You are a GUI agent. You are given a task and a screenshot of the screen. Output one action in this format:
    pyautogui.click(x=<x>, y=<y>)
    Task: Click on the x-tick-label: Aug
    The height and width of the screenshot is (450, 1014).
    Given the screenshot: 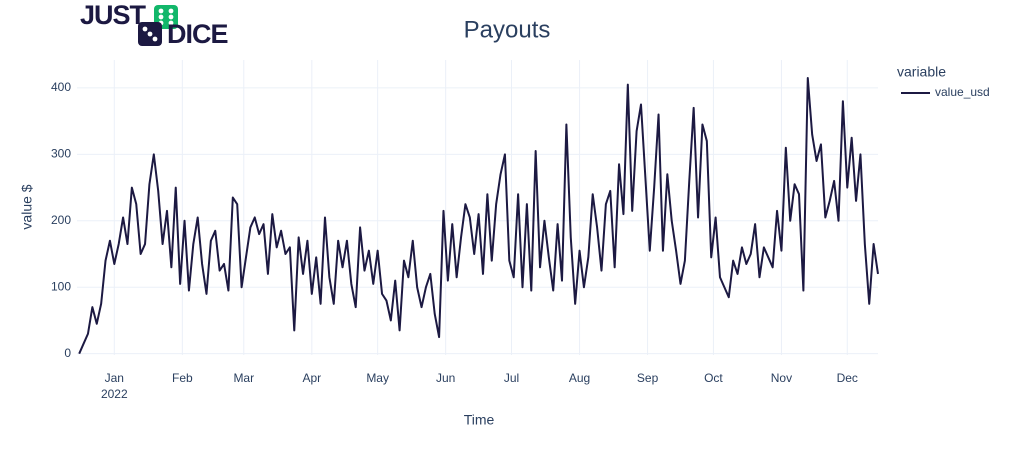 What is the action you would take?
    pyautogui.click(x=579, y=378)
    